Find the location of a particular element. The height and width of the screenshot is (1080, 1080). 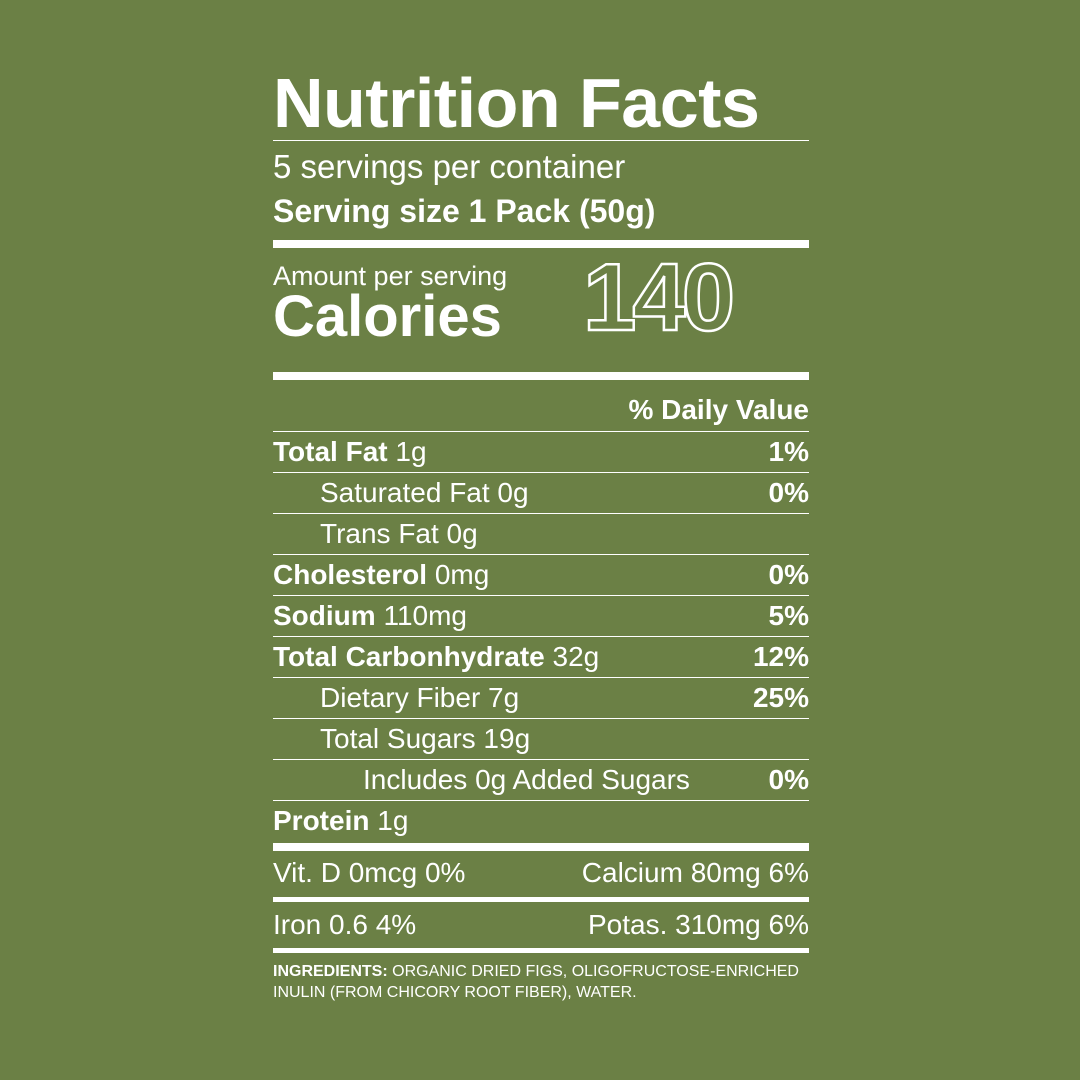

nutrient-row-total-fat: Total Fat 1g 1% is located at coordinates (541, 452).